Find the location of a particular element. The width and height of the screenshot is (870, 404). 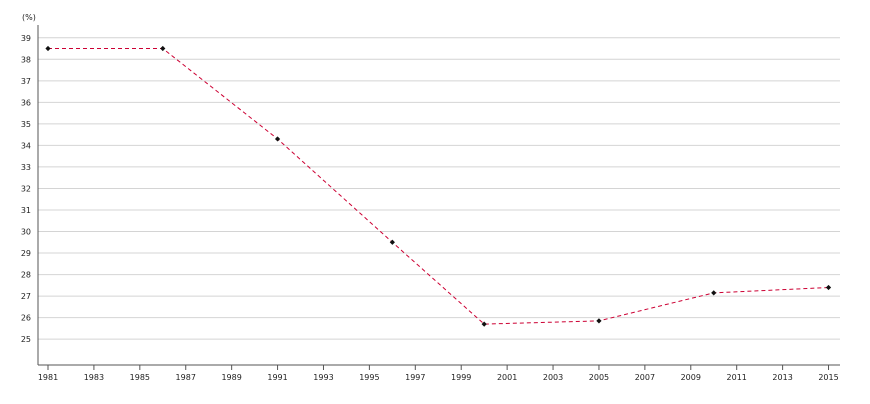

y-tick-label-34: 34 is located at coordinates (26, 145).